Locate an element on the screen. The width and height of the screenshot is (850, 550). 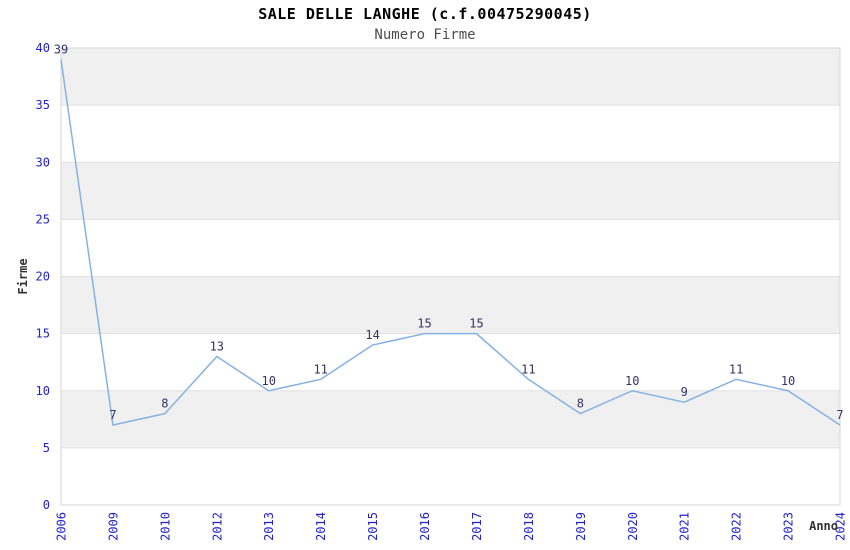
y-tick-label: 35 is located at coordinates (43, 105).